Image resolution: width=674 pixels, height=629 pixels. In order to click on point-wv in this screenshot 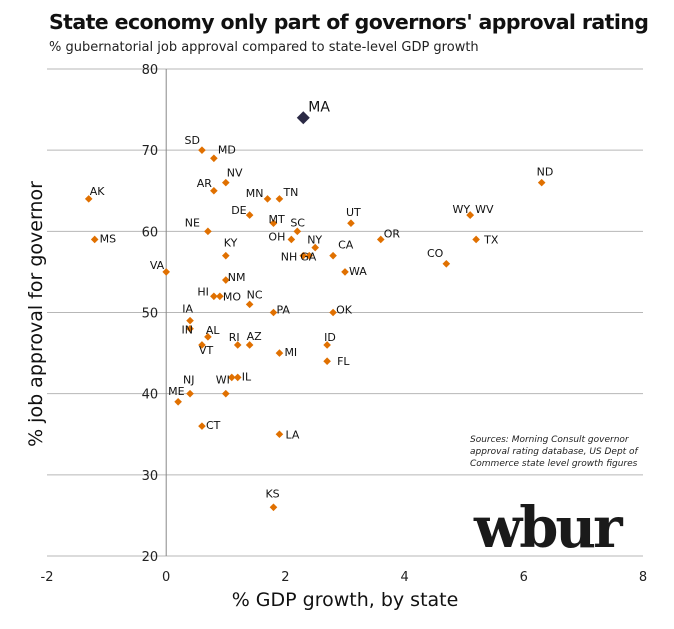, I will do `click(470, 215)`.